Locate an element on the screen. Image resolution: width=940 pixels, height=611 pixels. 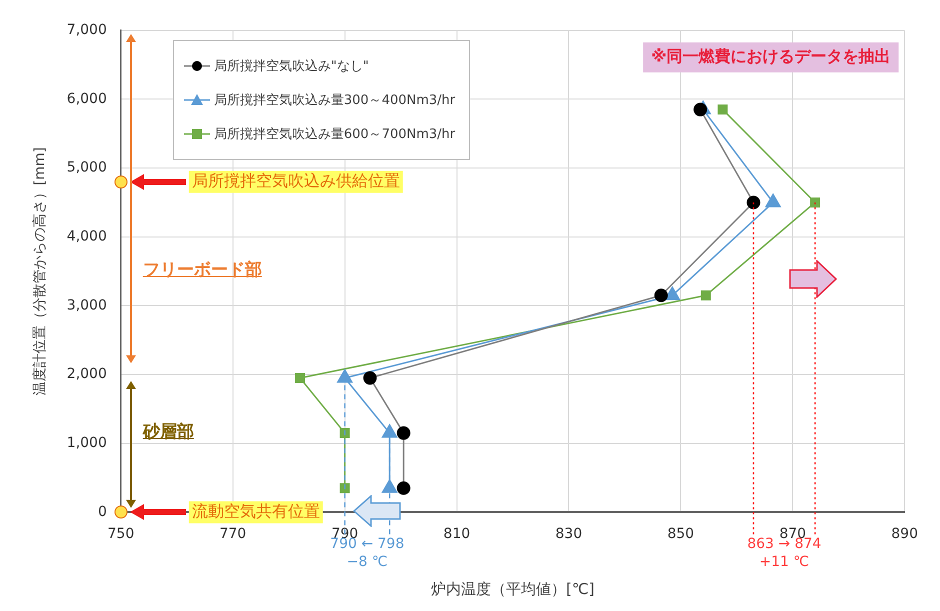
y-axis-title: 温度計位置（分散管からの高さ）[mm] is located at coordinates (40, 271).